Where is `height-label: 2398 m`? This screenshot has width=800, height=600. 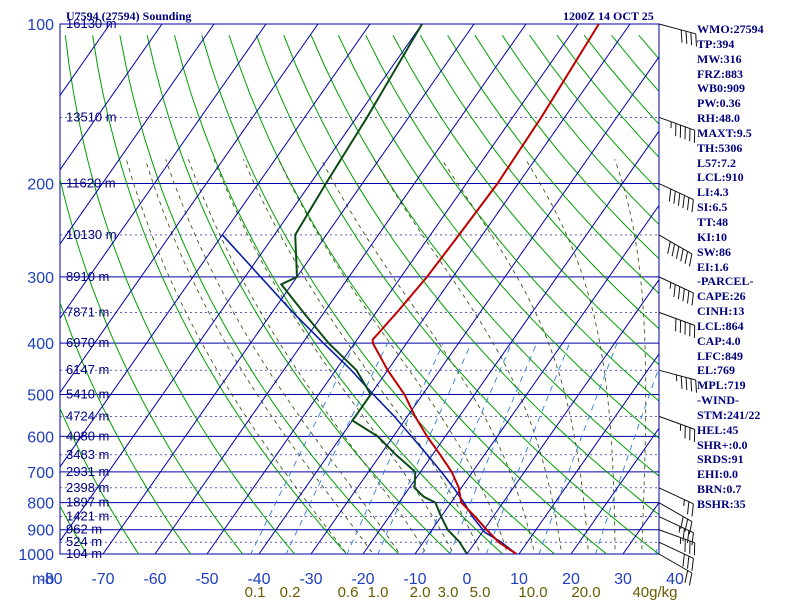
height-label: 2398 m is located at coordinates (87, 487).